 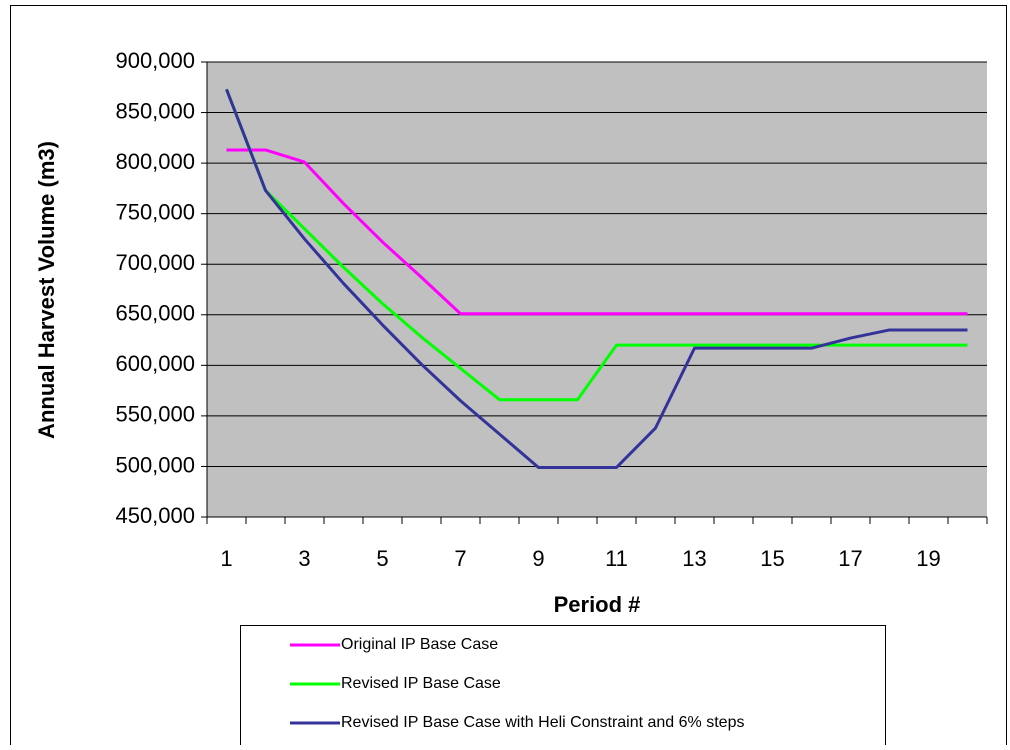 What do you see at coordinates (694, 558) in the screenshot?
I see `x-tick-label: 13` at bounding box center [694, 558].